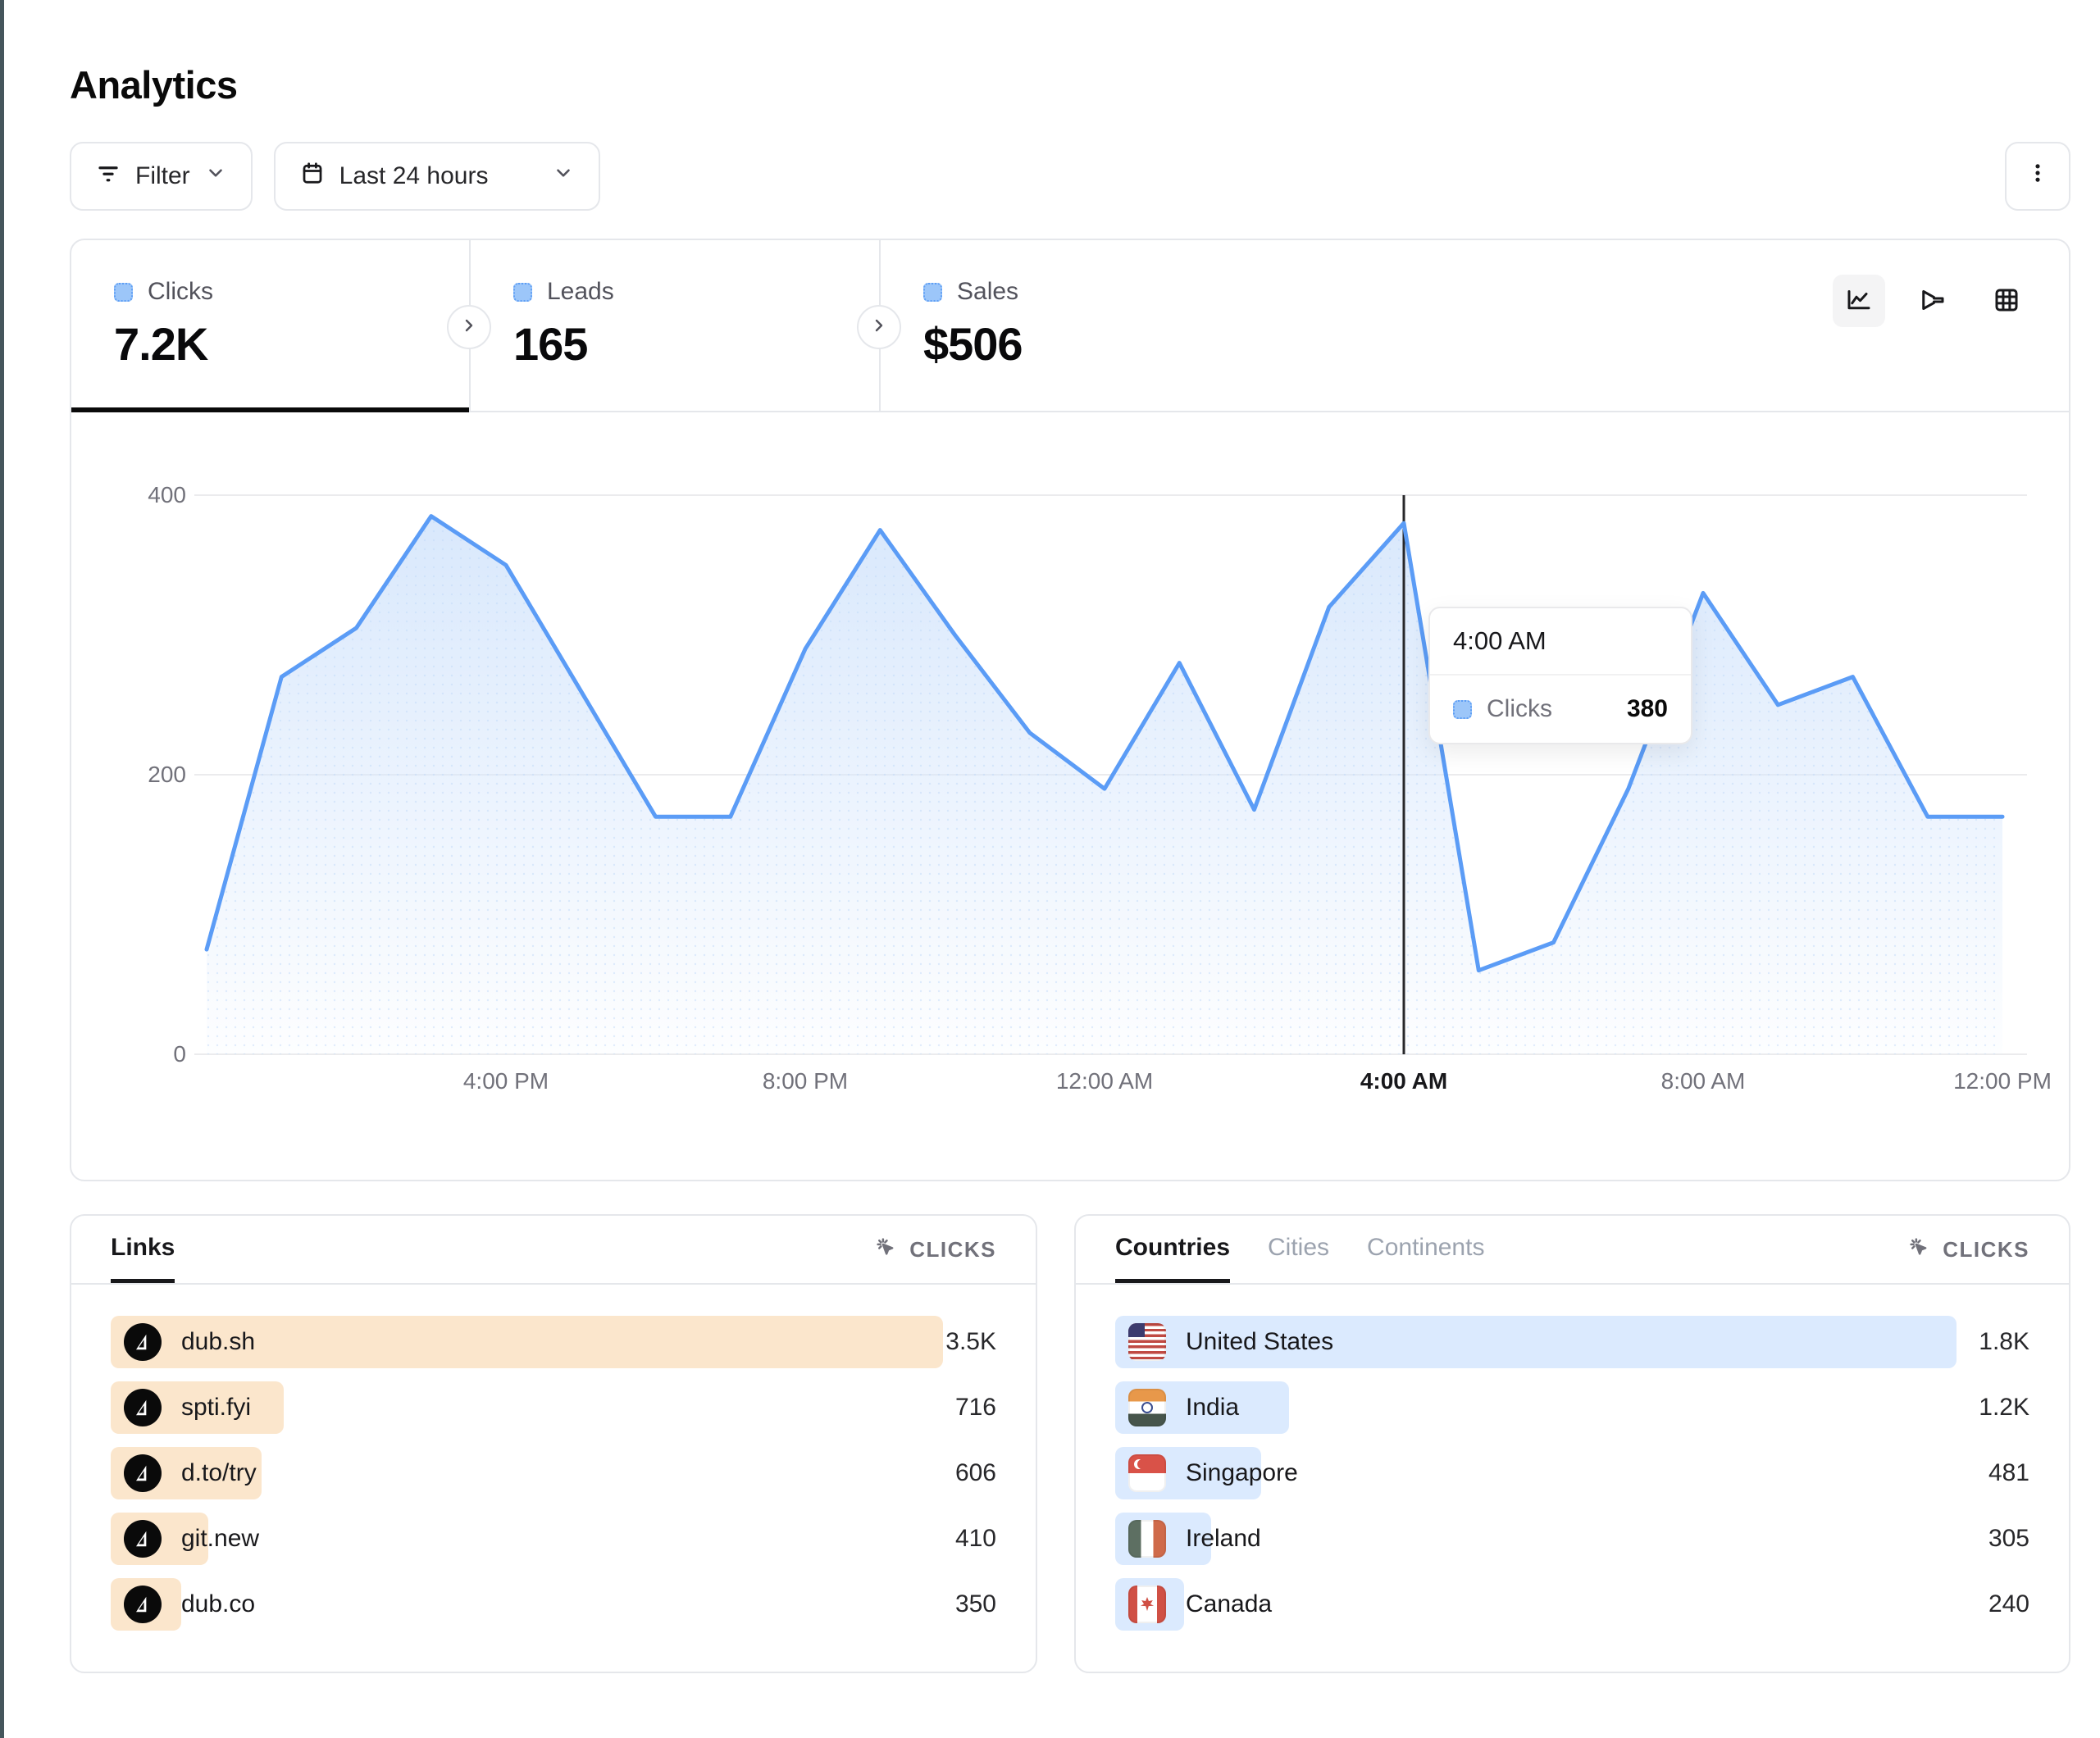 The image size is (2100, 1738). What do you see at coordinates (218, 1341) in the screenshot?
I see `link-label: dub.sh` at bounding box center [218, 1341].